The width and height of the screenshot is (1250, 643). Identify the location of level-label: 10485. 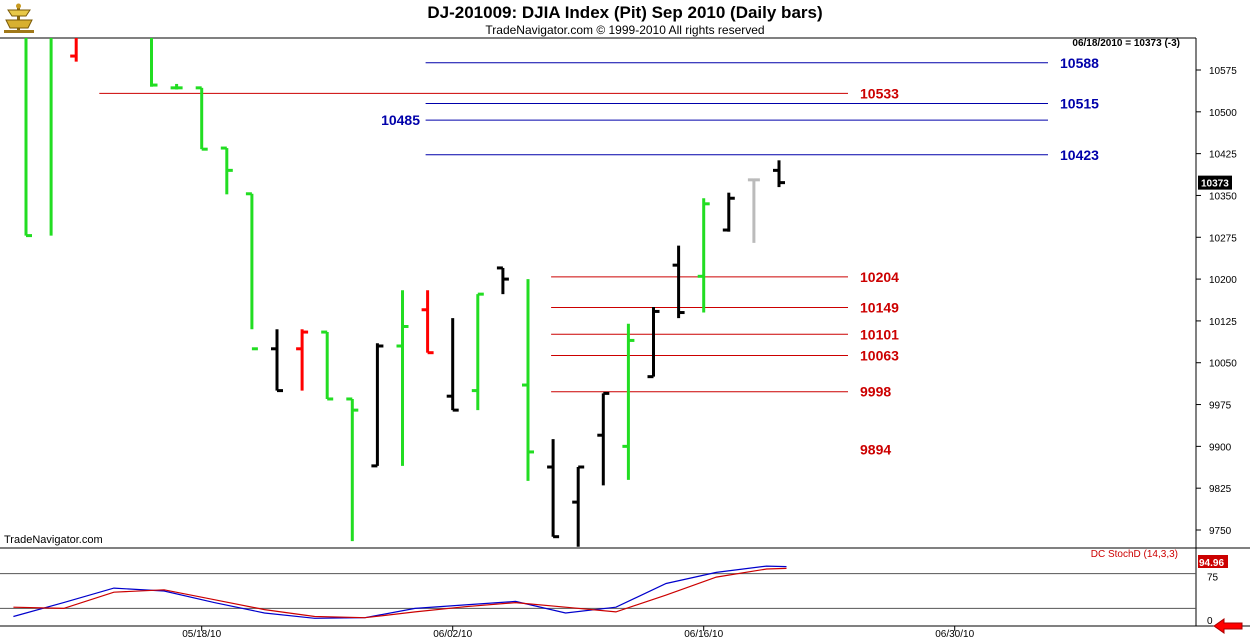
(400, 120).